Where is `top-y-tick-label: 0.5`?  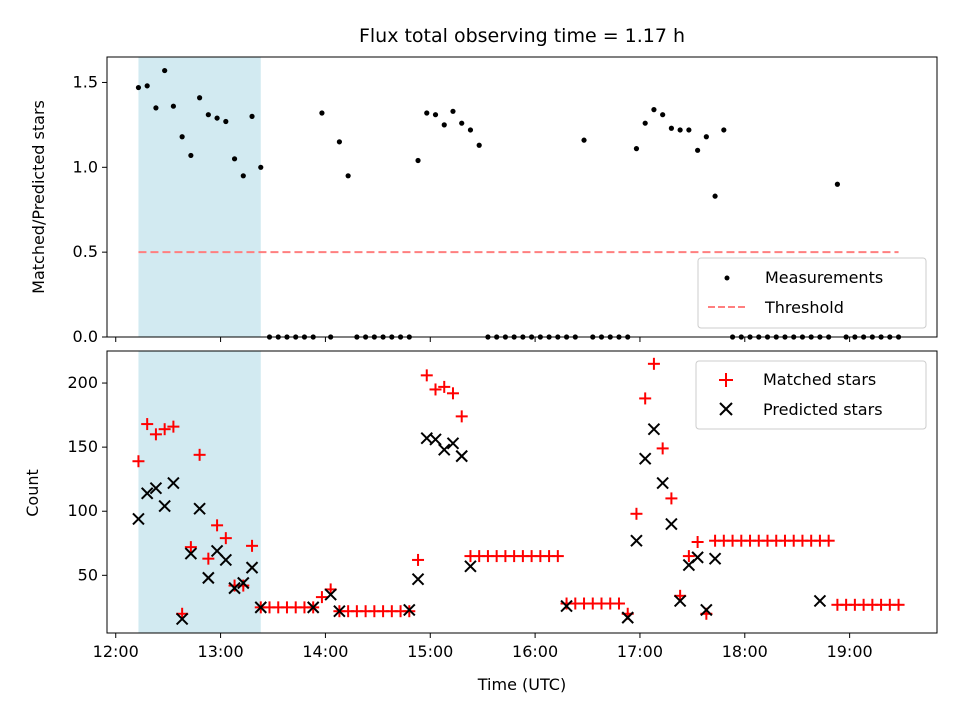
top-y-tick-label: 0.5 is located at coordinates (85, 251).